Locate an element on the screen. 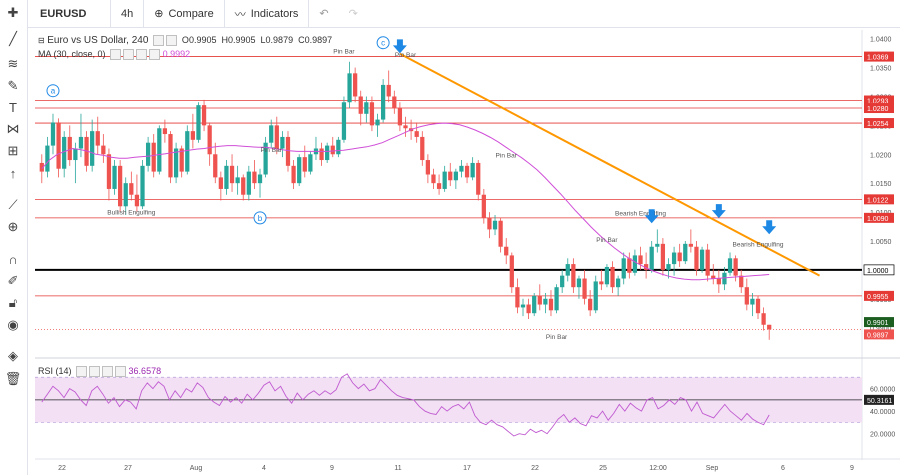  cursor-icon: ↑ is located at coordinates (13, 173).